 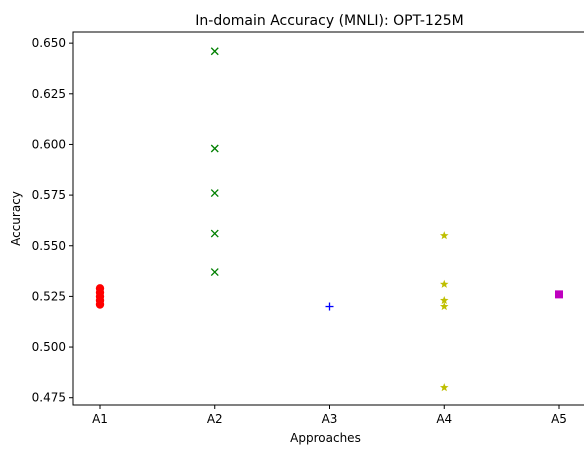 I want to click on y-tick-label: 0.650, so click(x=49, y=43).